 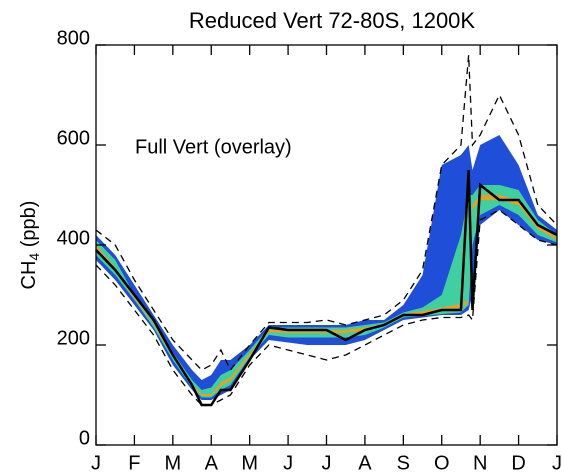 I want to click on y-tick-label: 200, so click(x=73, y=338).